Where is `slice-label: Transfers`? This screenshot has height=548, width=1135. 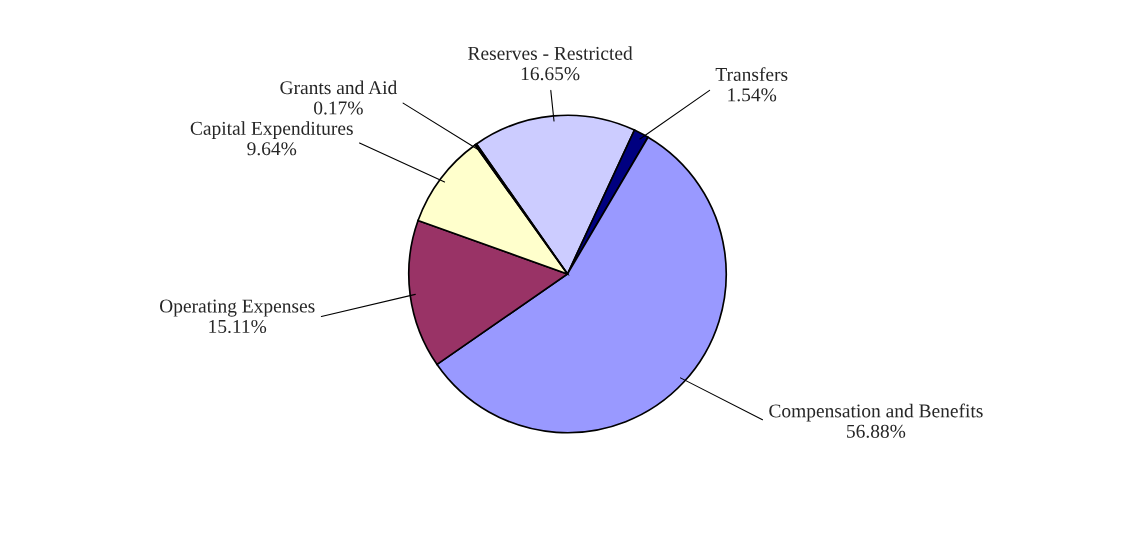
slice-label: Transfers is located at coordinates (751, 74).